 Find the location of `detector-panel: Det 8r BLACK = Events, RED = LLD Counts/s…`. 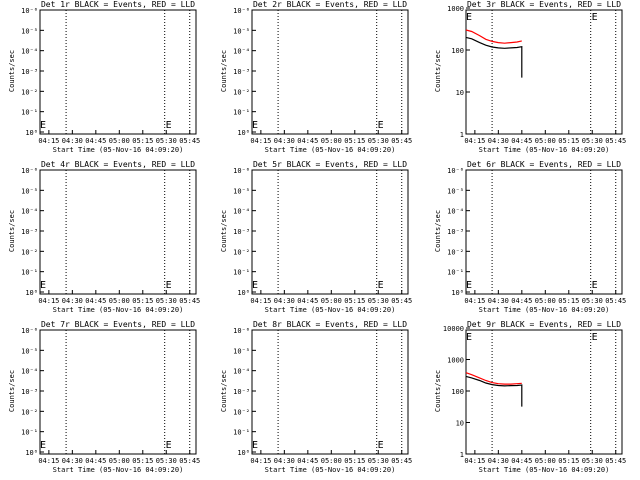

detector-panel: Det 8r BLACK = Events, RED = LLD Counts/s… is located at coordinates (316, 397).